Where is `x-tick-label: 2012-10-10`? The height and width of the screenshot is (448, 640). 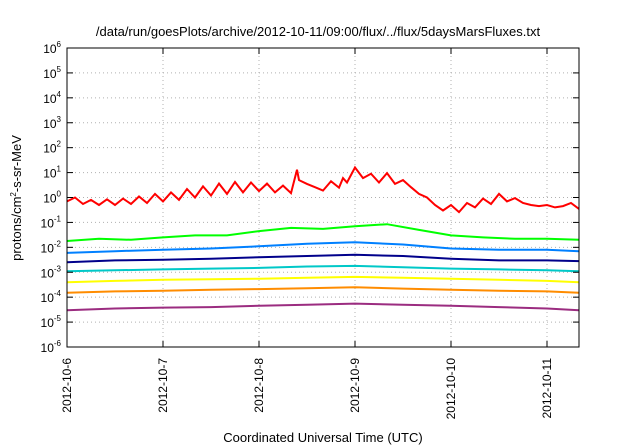 x-tick-label: 2012-10-10 is located at coordinates (451, 389).